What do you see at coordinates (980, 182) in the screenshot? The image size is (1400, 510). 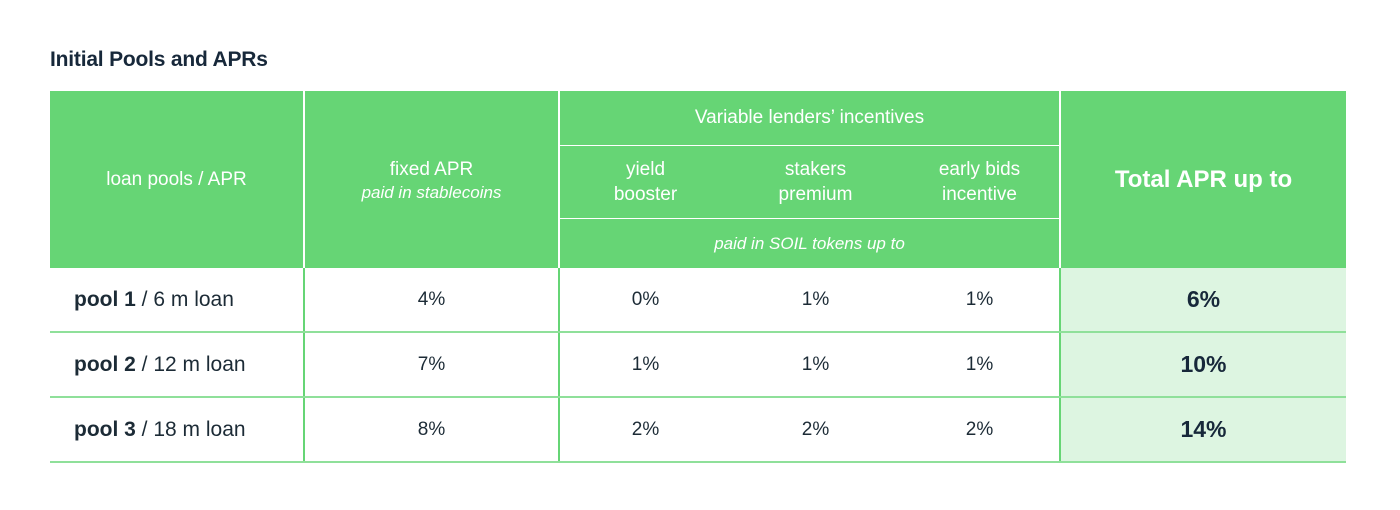 I see `header-early-bids: early bids incentive` at bounding box center [980, 182].